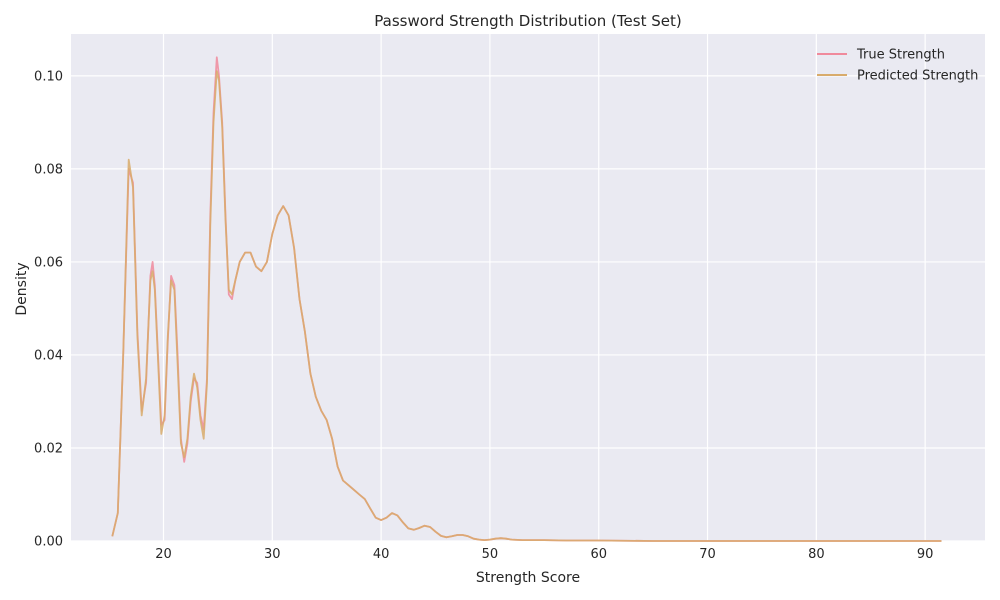 Image resolution: width=1000 pixels, height=600 pixels. Describe the element at coordinates (816, 554) in the screenshot. I see `x-tick-label: 80` at that location.